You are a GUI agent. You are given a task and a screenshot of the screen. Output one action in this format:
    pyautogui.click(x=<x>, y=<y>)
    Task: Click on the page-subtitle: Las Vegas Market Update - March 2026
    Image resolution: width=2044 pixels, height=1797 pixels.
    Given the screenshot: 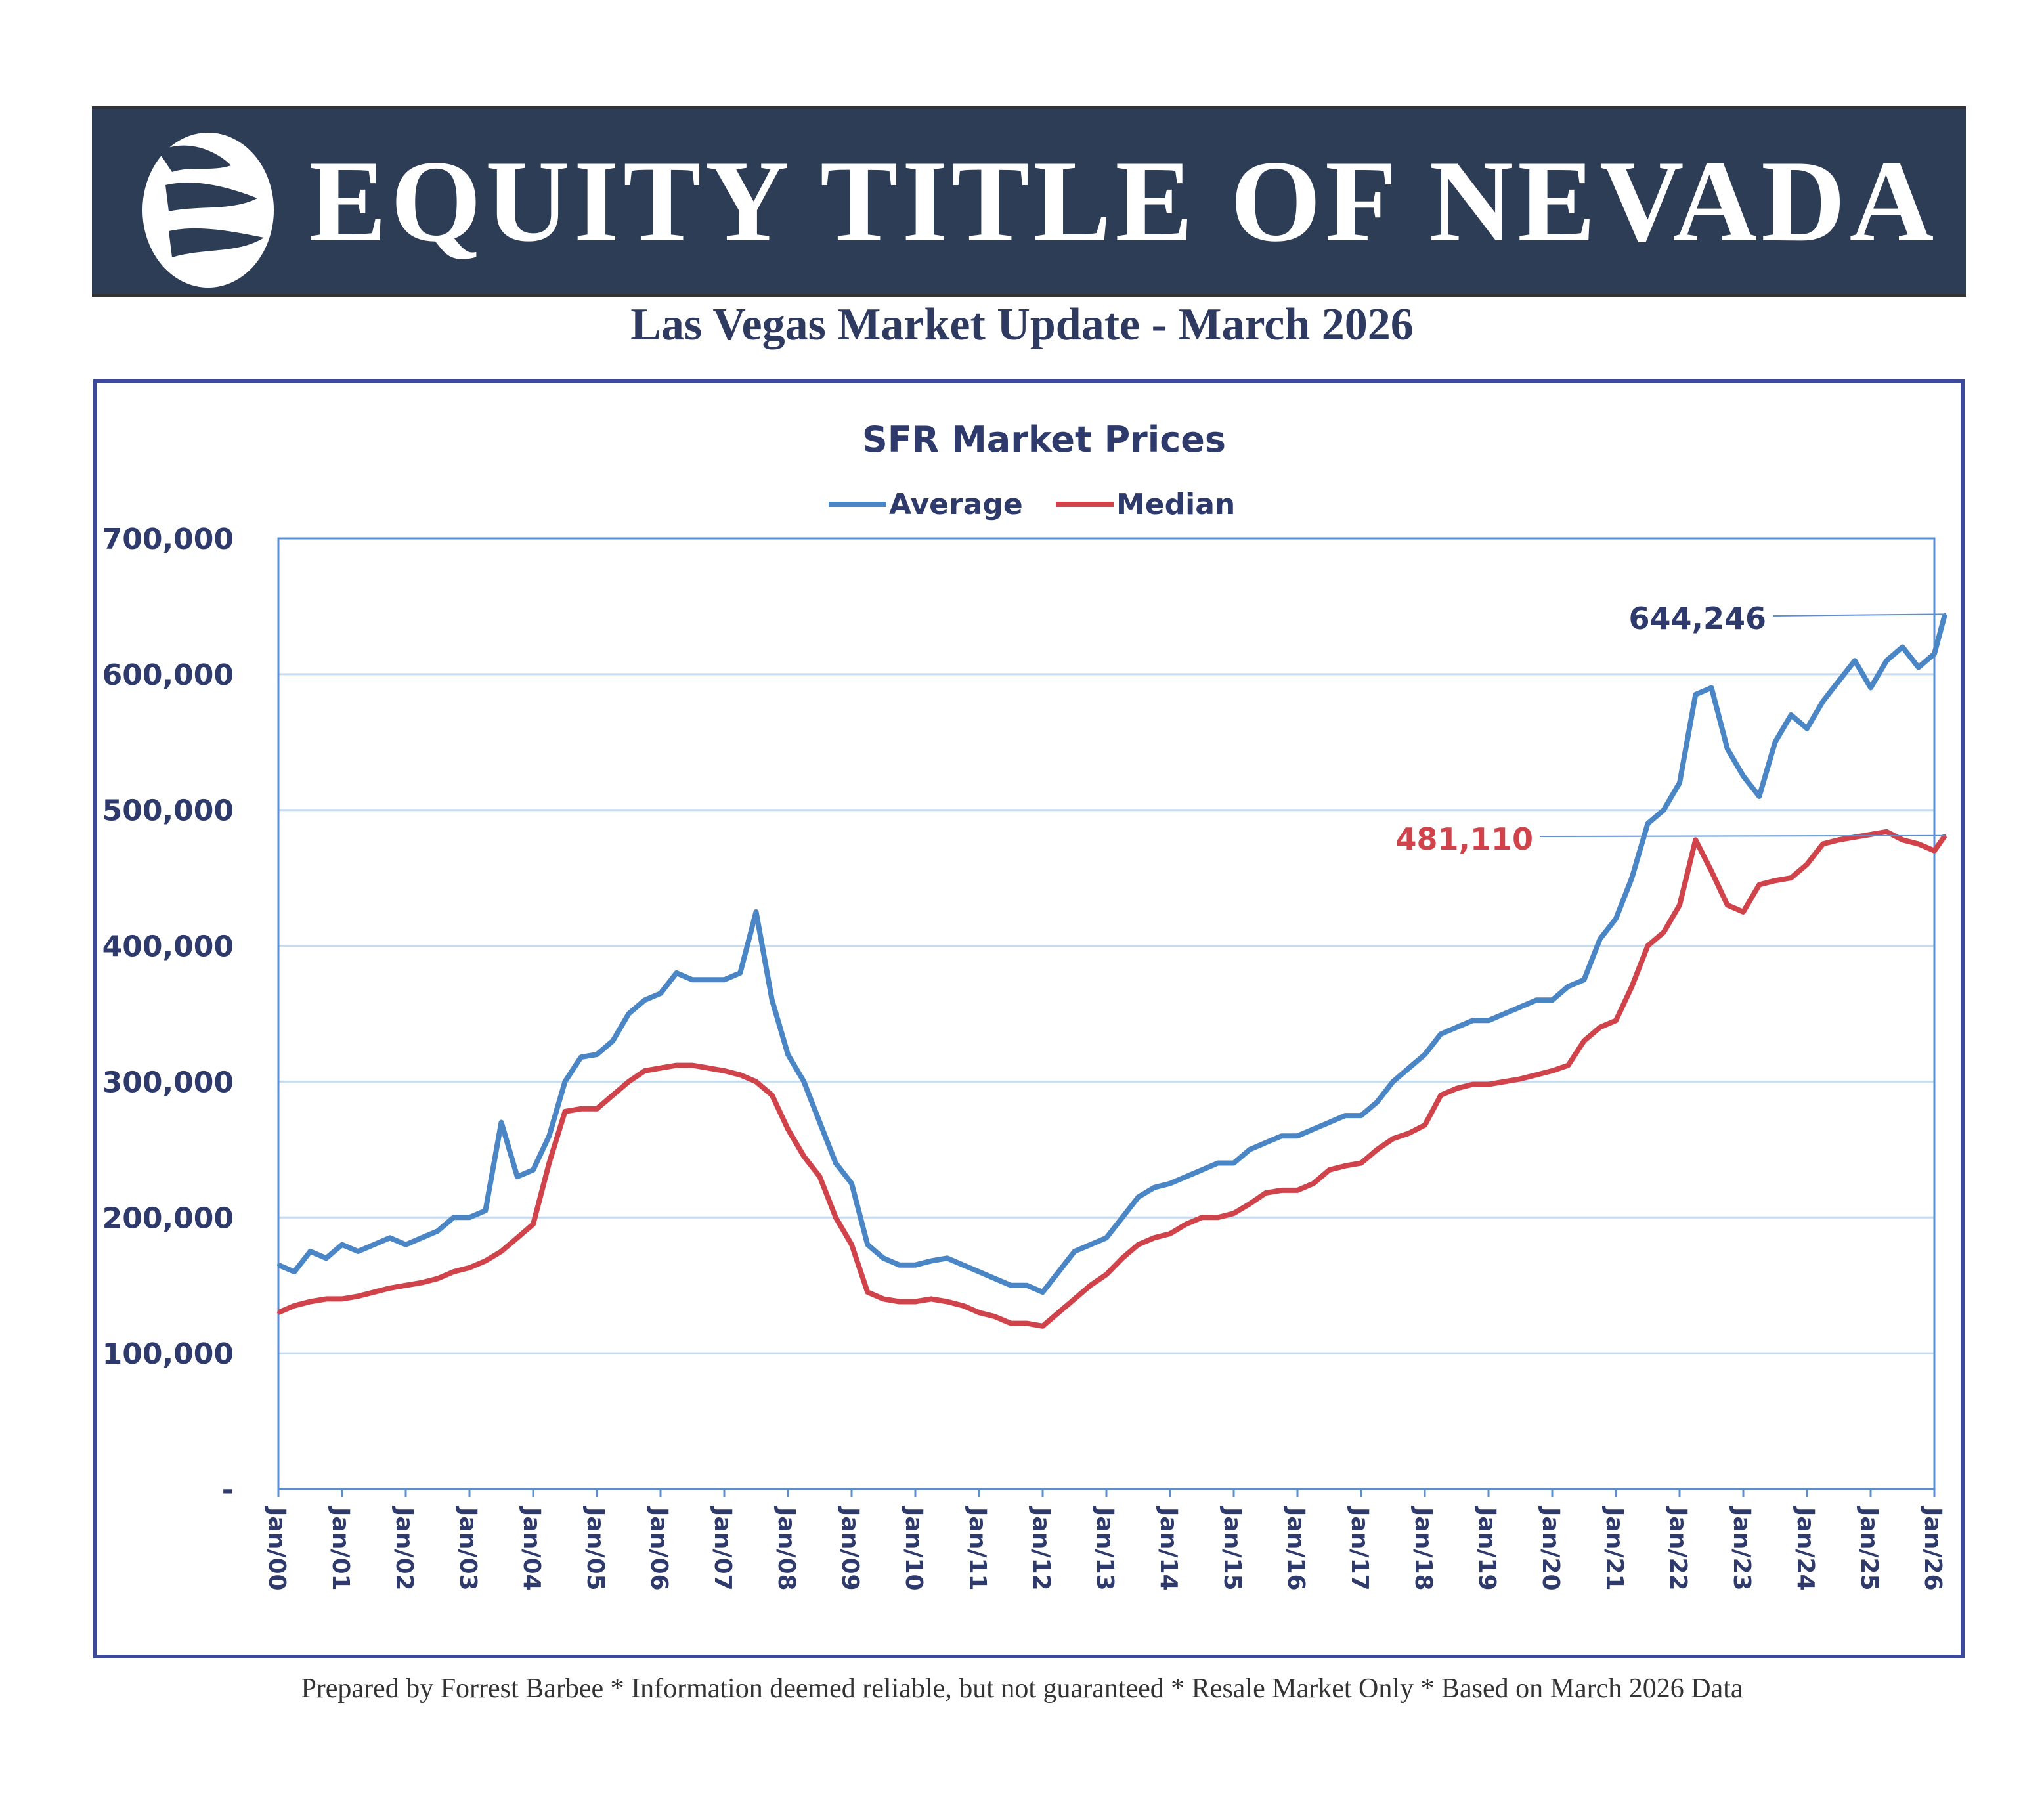 What is the action you would take?
    pyautogui.click(x=1022, y=324)
    